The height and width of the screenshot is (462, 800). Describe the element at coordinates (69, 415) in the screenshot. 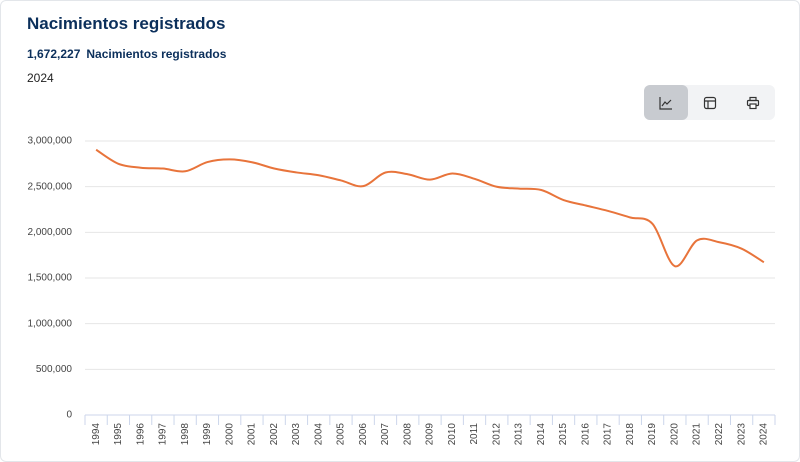

I see `y-tick-label: 0` at that location.